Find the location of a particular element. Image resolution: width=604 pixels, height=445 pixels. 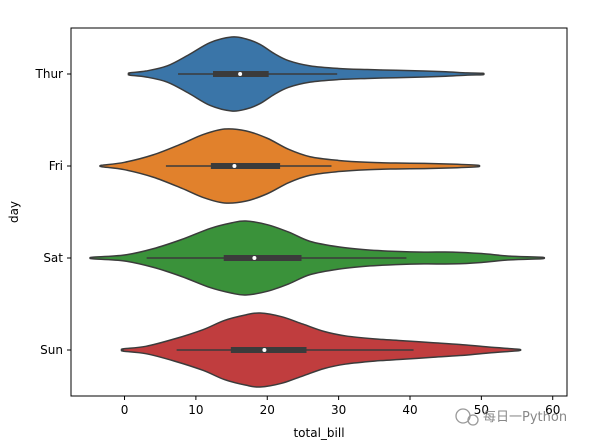

violin-fri is located at coordinates (290, 166).